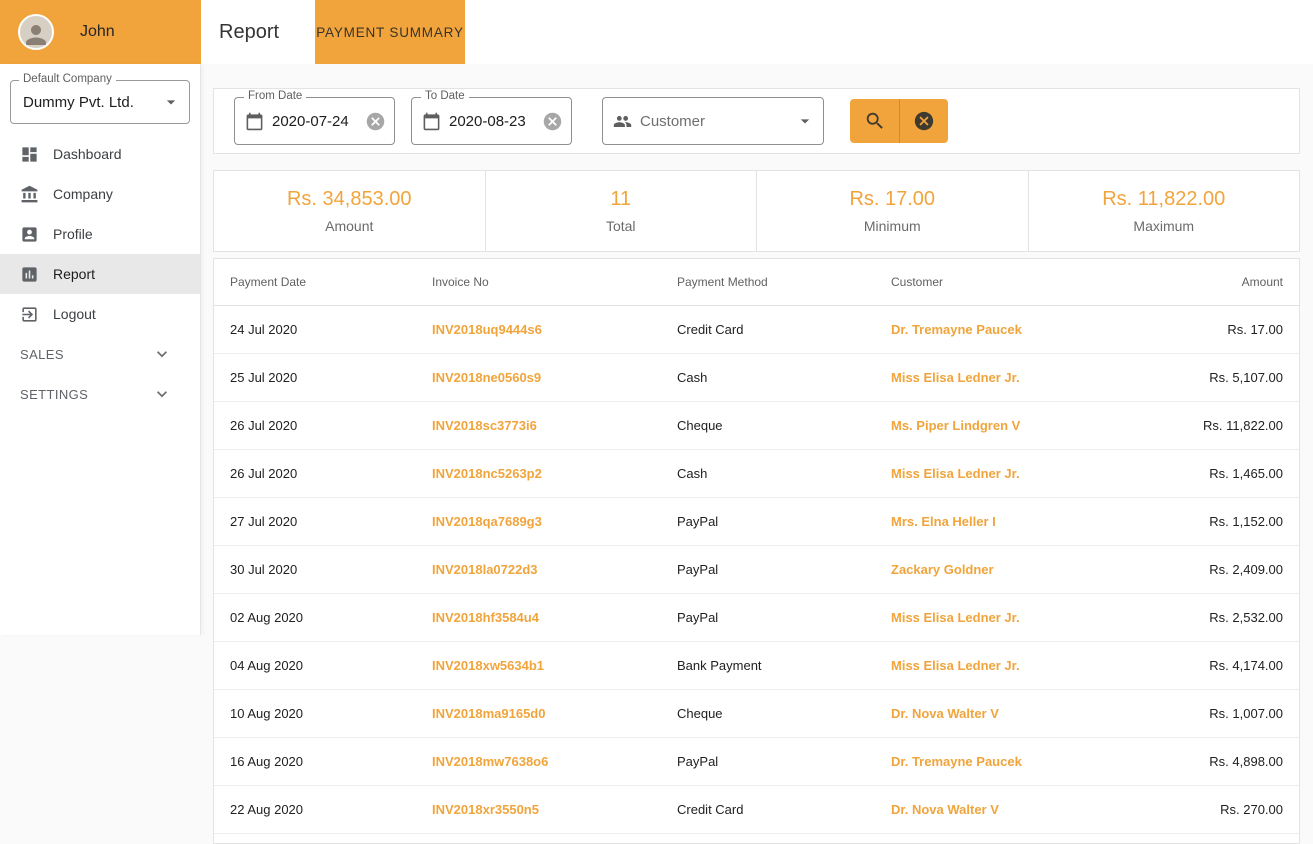 Image resolution: width=1313 pixels, height=844 pixels. What do you see at coordinates (100, 234) in the screenshot?
I see `sidebar-item-profile: Profile` at bounding box center [100, 234].